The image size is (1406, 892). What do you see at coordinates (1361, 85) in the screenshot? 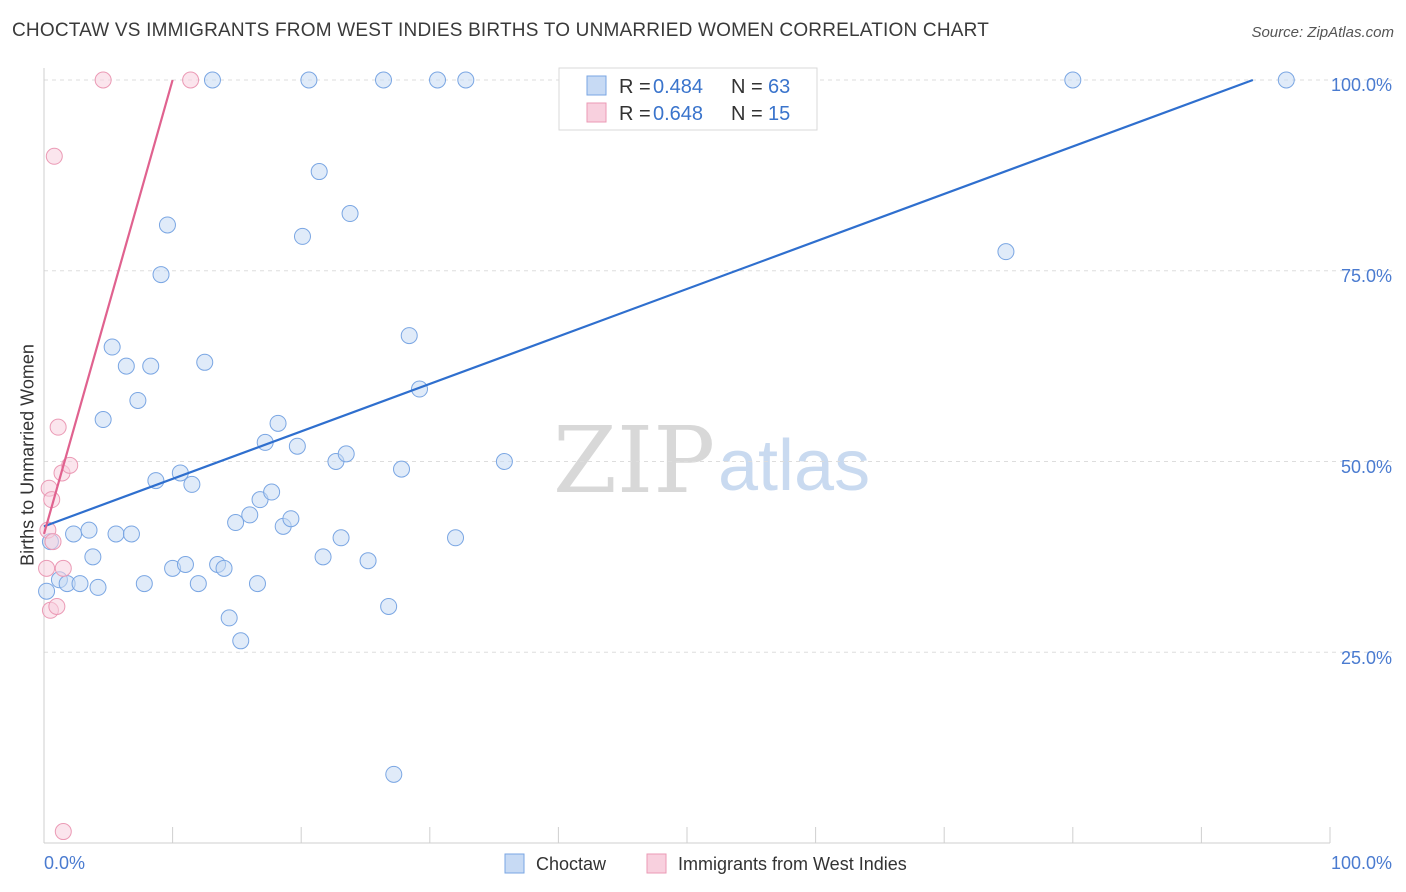
I see `y-tick-label-100: 100.0%` at bounding box center [1361, 85].